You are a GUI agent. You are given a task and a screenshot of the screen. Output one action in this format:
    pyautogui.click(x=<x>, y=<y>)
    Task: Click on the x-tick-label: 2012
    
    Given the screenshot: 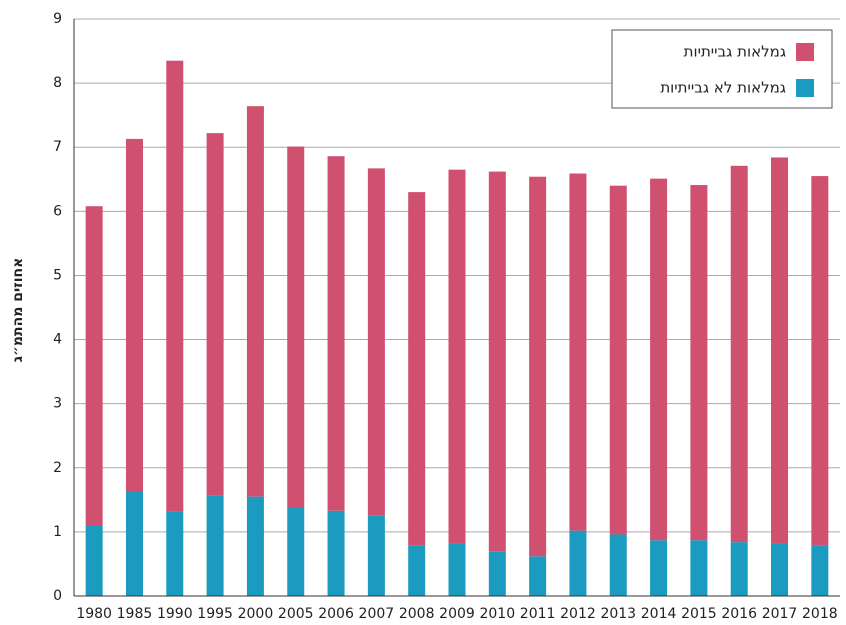 What is the action you would take?
    pyautogui.click(x=578, y=614)
    